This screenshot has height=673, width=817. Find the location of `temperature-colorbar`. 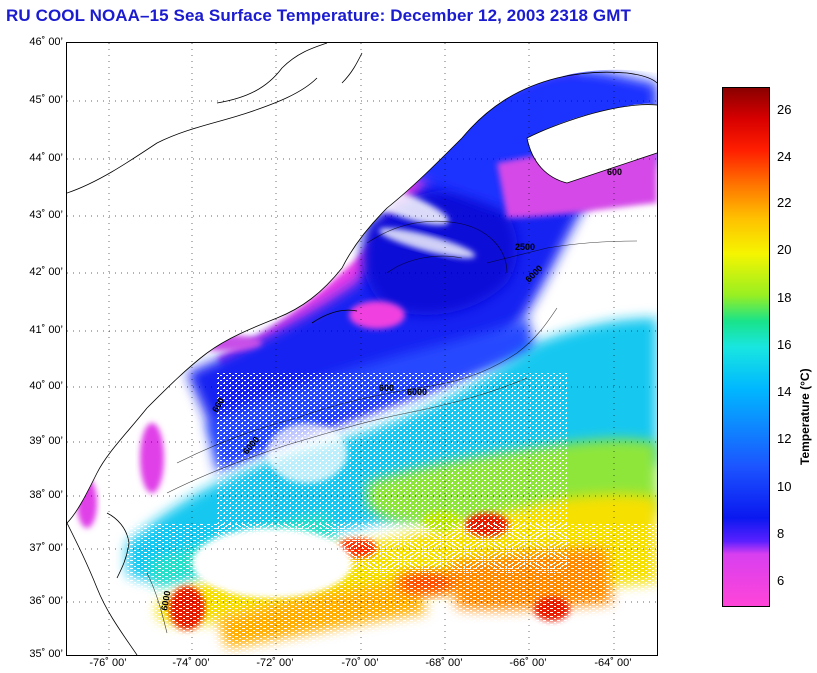

temperature-colorbar is located at coordinates (746, 347).